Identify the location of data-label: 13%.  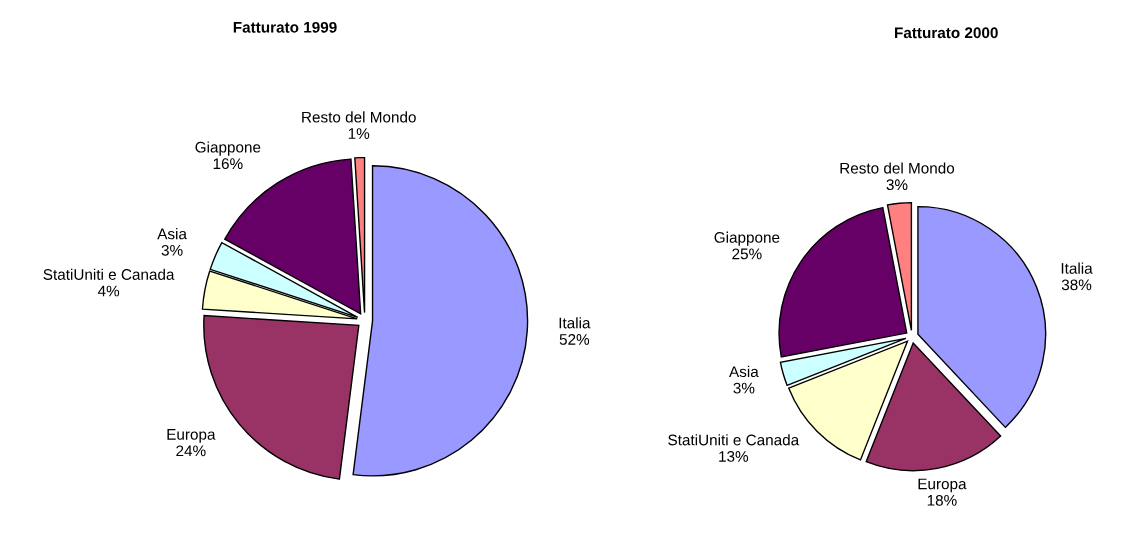
(734, 456).